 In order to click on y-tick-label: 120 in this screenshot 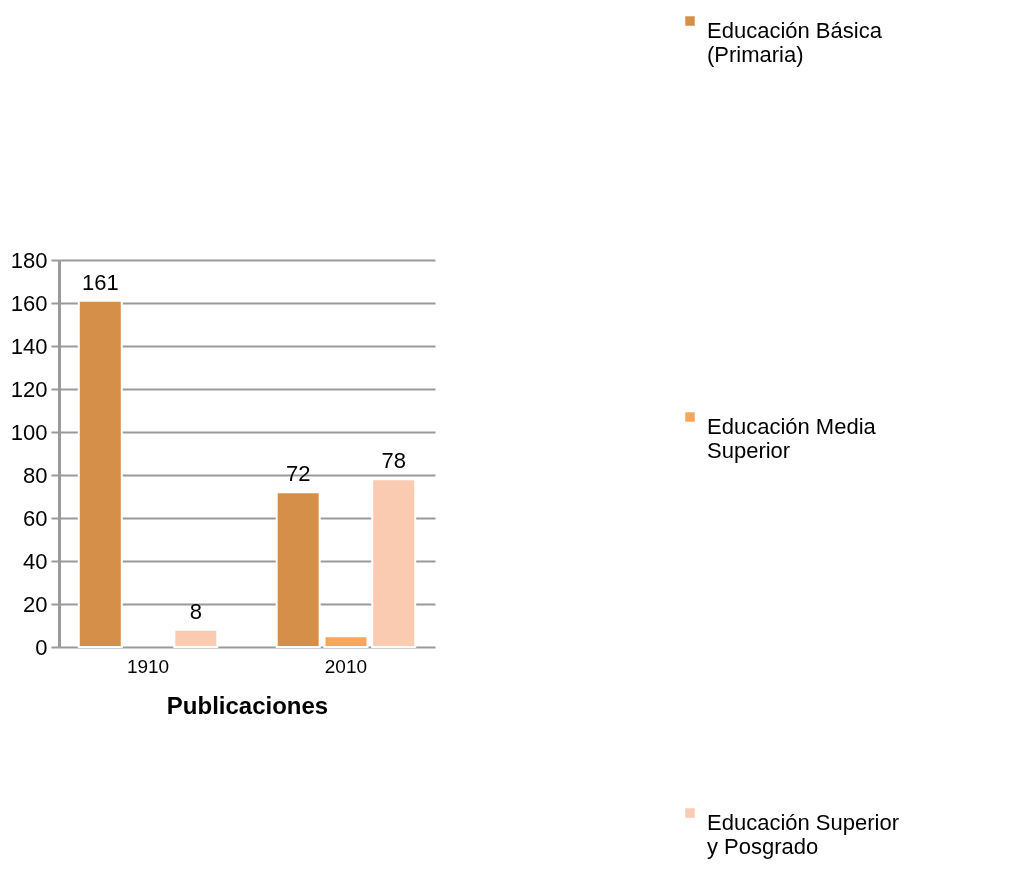, I will do `click(29, 389)`.